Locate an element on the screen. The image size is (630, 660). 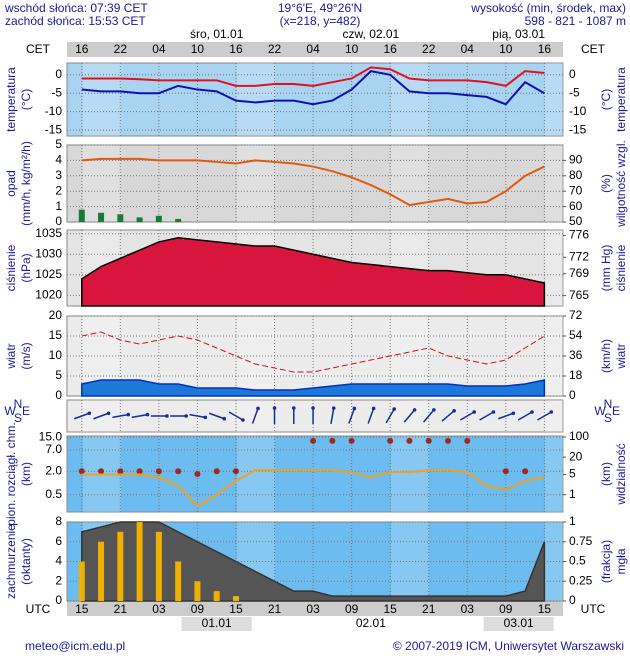
y-axis-label: pion. rozciągł. chm. is located at coordinates (11, 473).